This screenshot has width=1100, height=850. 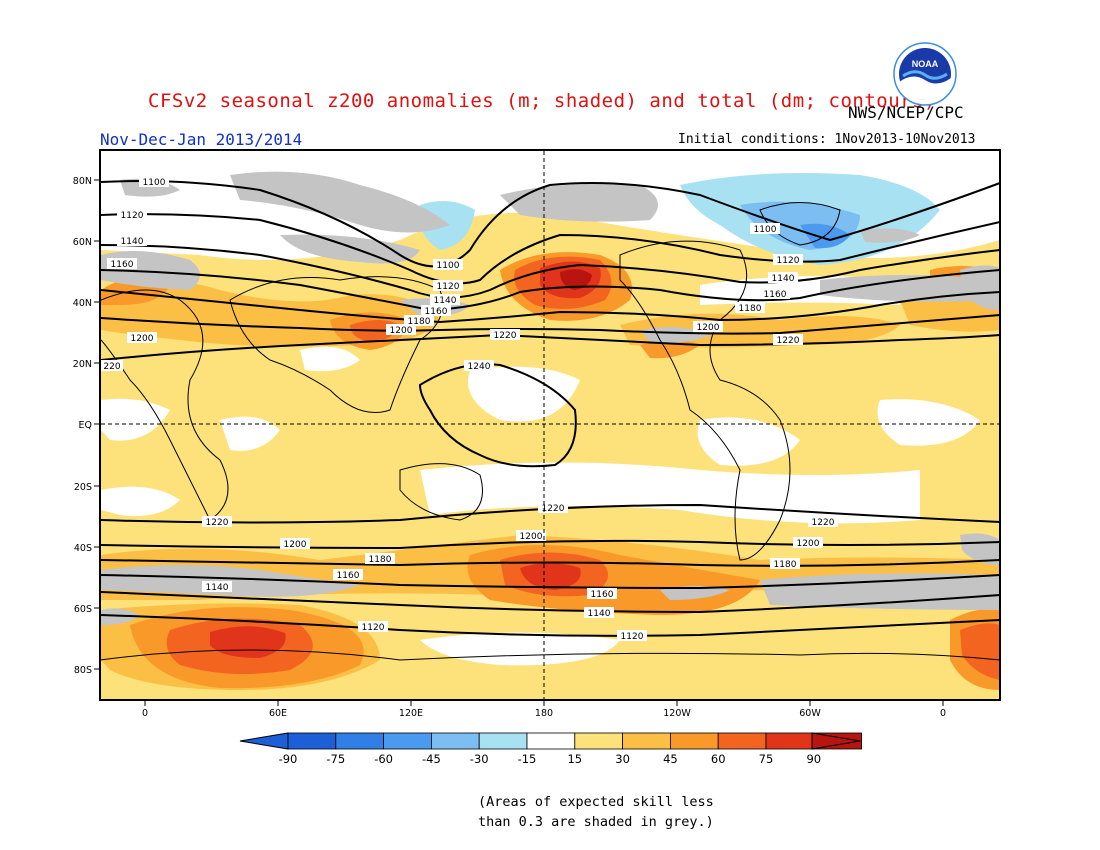 What do you see at coordinates (550, 625) in the screenshot?
I see `contour-1120-south` at bounding box center [550, 625].